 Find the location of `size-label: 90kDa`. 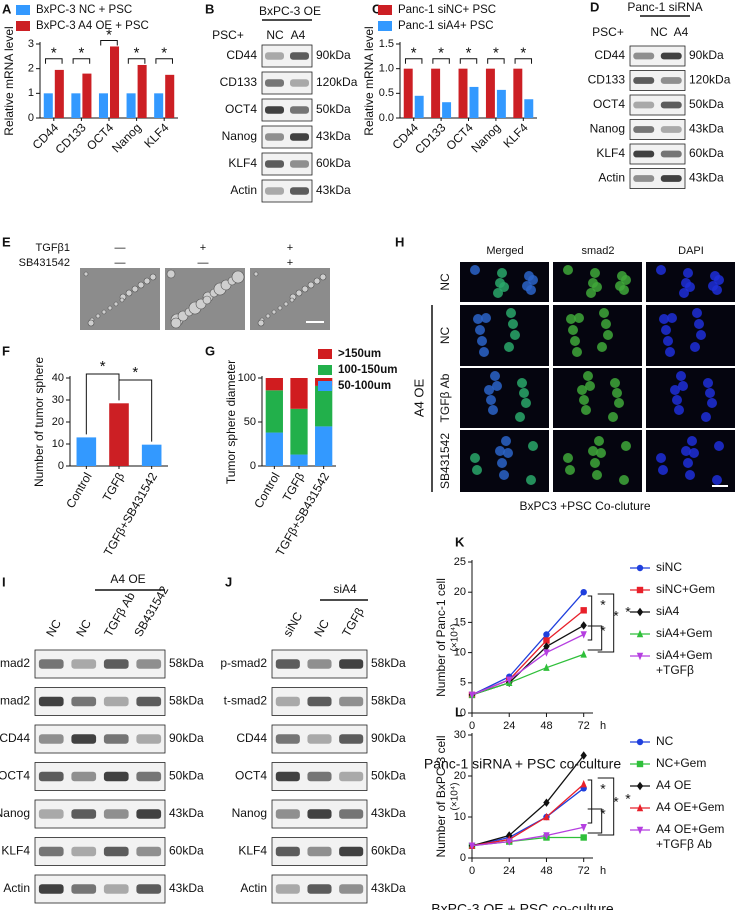

size-label: 90kDa is located at coordinates (706, 55).